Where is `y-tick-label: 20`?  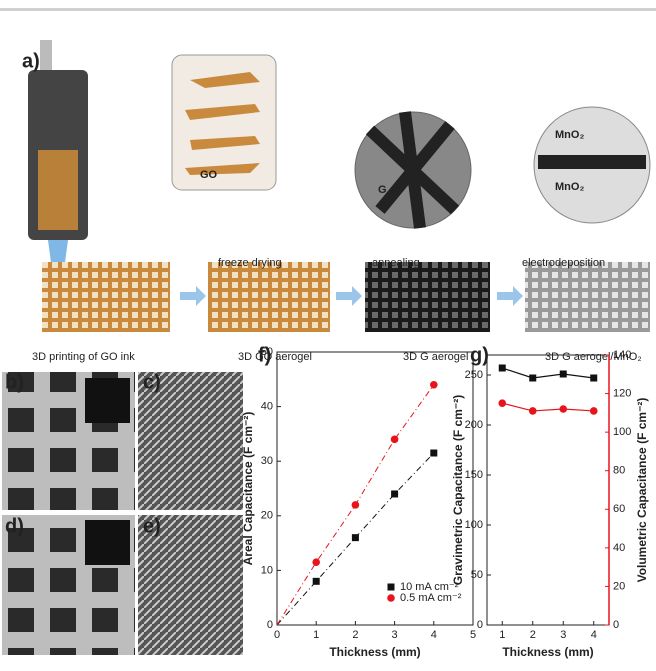
y-tick-label: 20 is located at coordinates (267, 516).